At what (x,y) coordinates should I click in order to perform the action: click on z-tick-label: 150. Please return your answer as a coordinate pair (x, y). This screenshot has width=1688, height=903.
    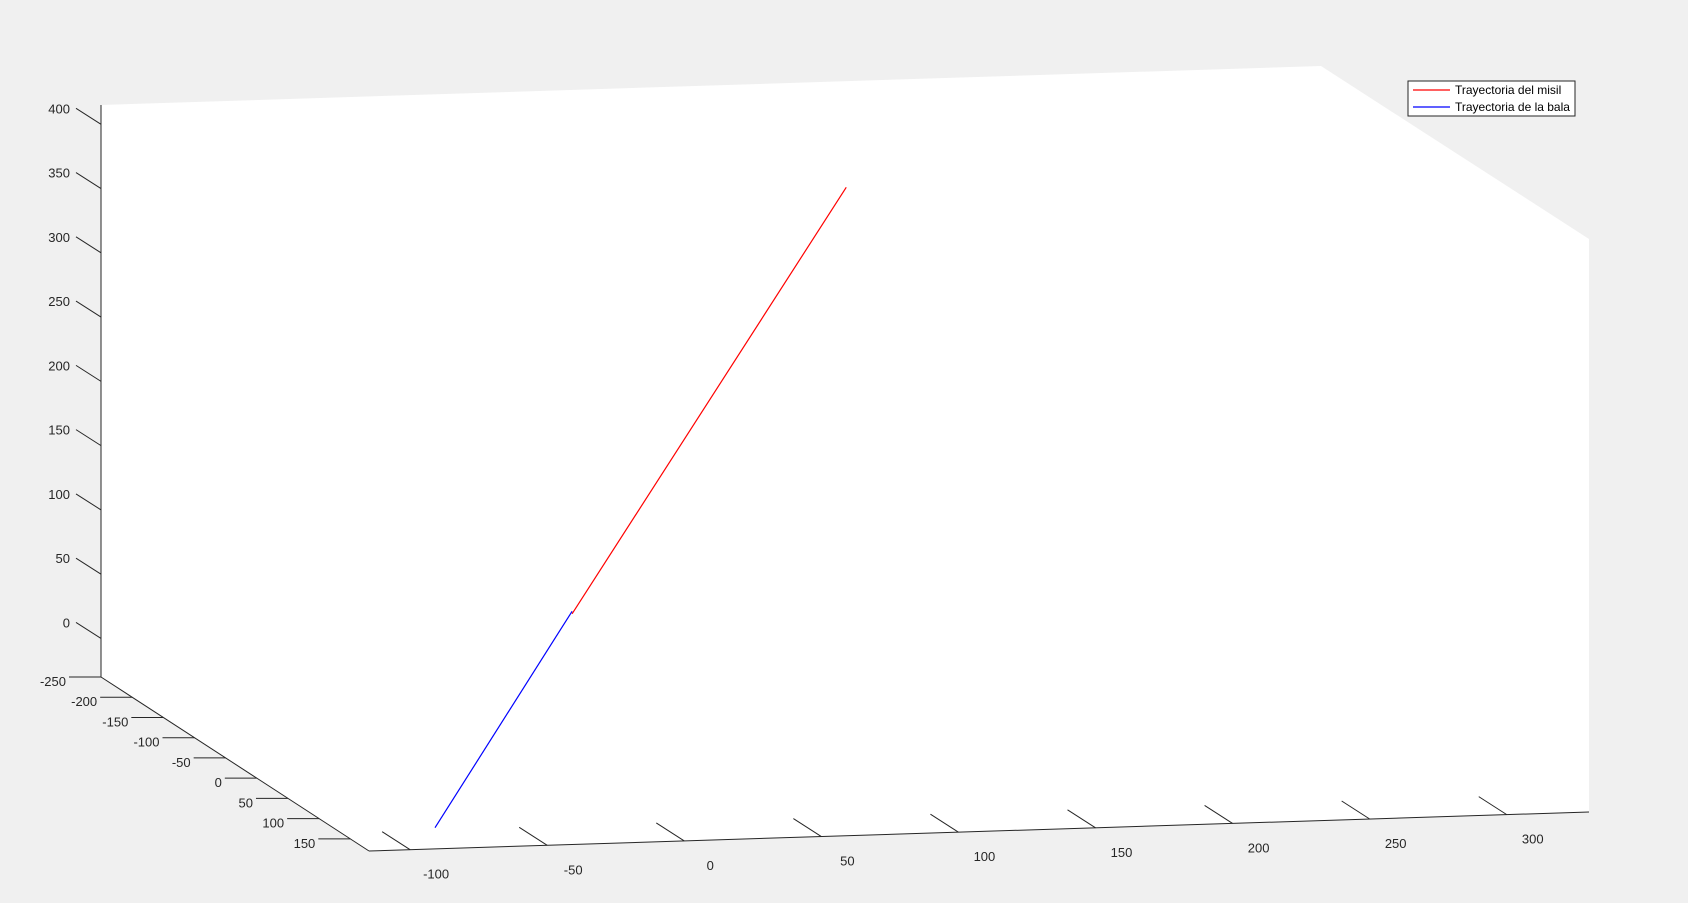
    Looking at the image, I should click on (59, 430).